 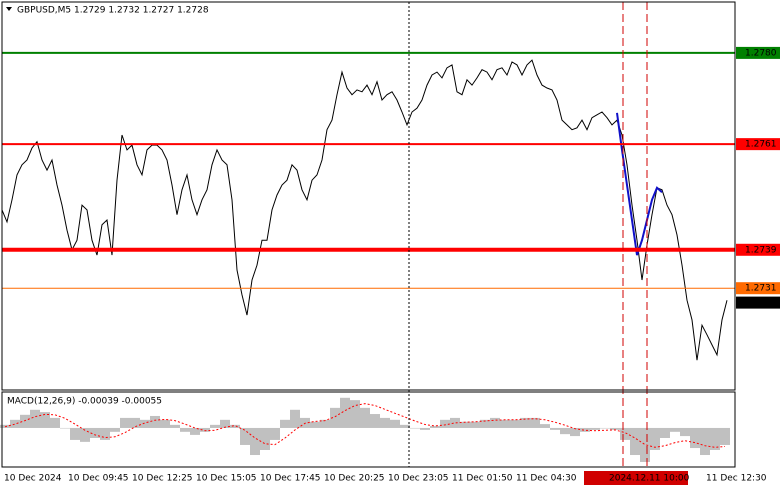 I want to click on signal-line, so click(x=365, y=425).